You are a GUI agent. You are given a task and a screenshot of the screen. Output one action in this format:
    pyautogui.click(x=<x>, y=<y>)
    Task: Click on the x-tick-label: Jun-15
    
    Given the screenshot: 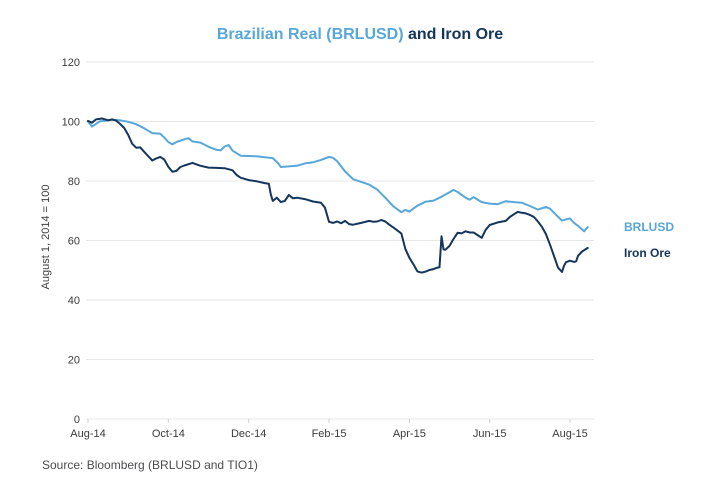 What is the action you would take?
    pyautogui.click(x=490, y=434)
    